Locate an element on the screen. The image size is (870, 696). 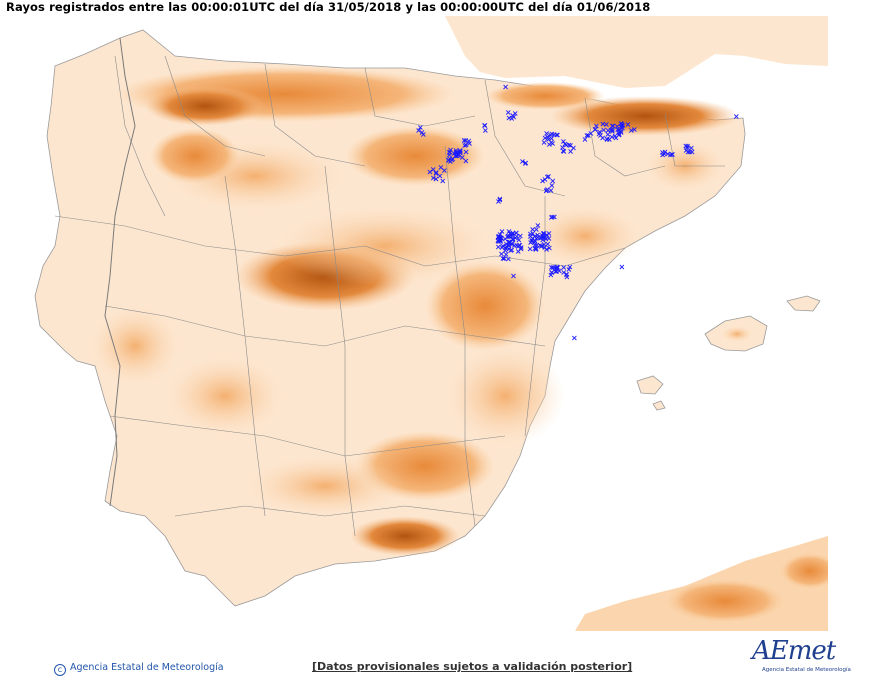
copyright-icon: c is located at coordinates (60, 670).